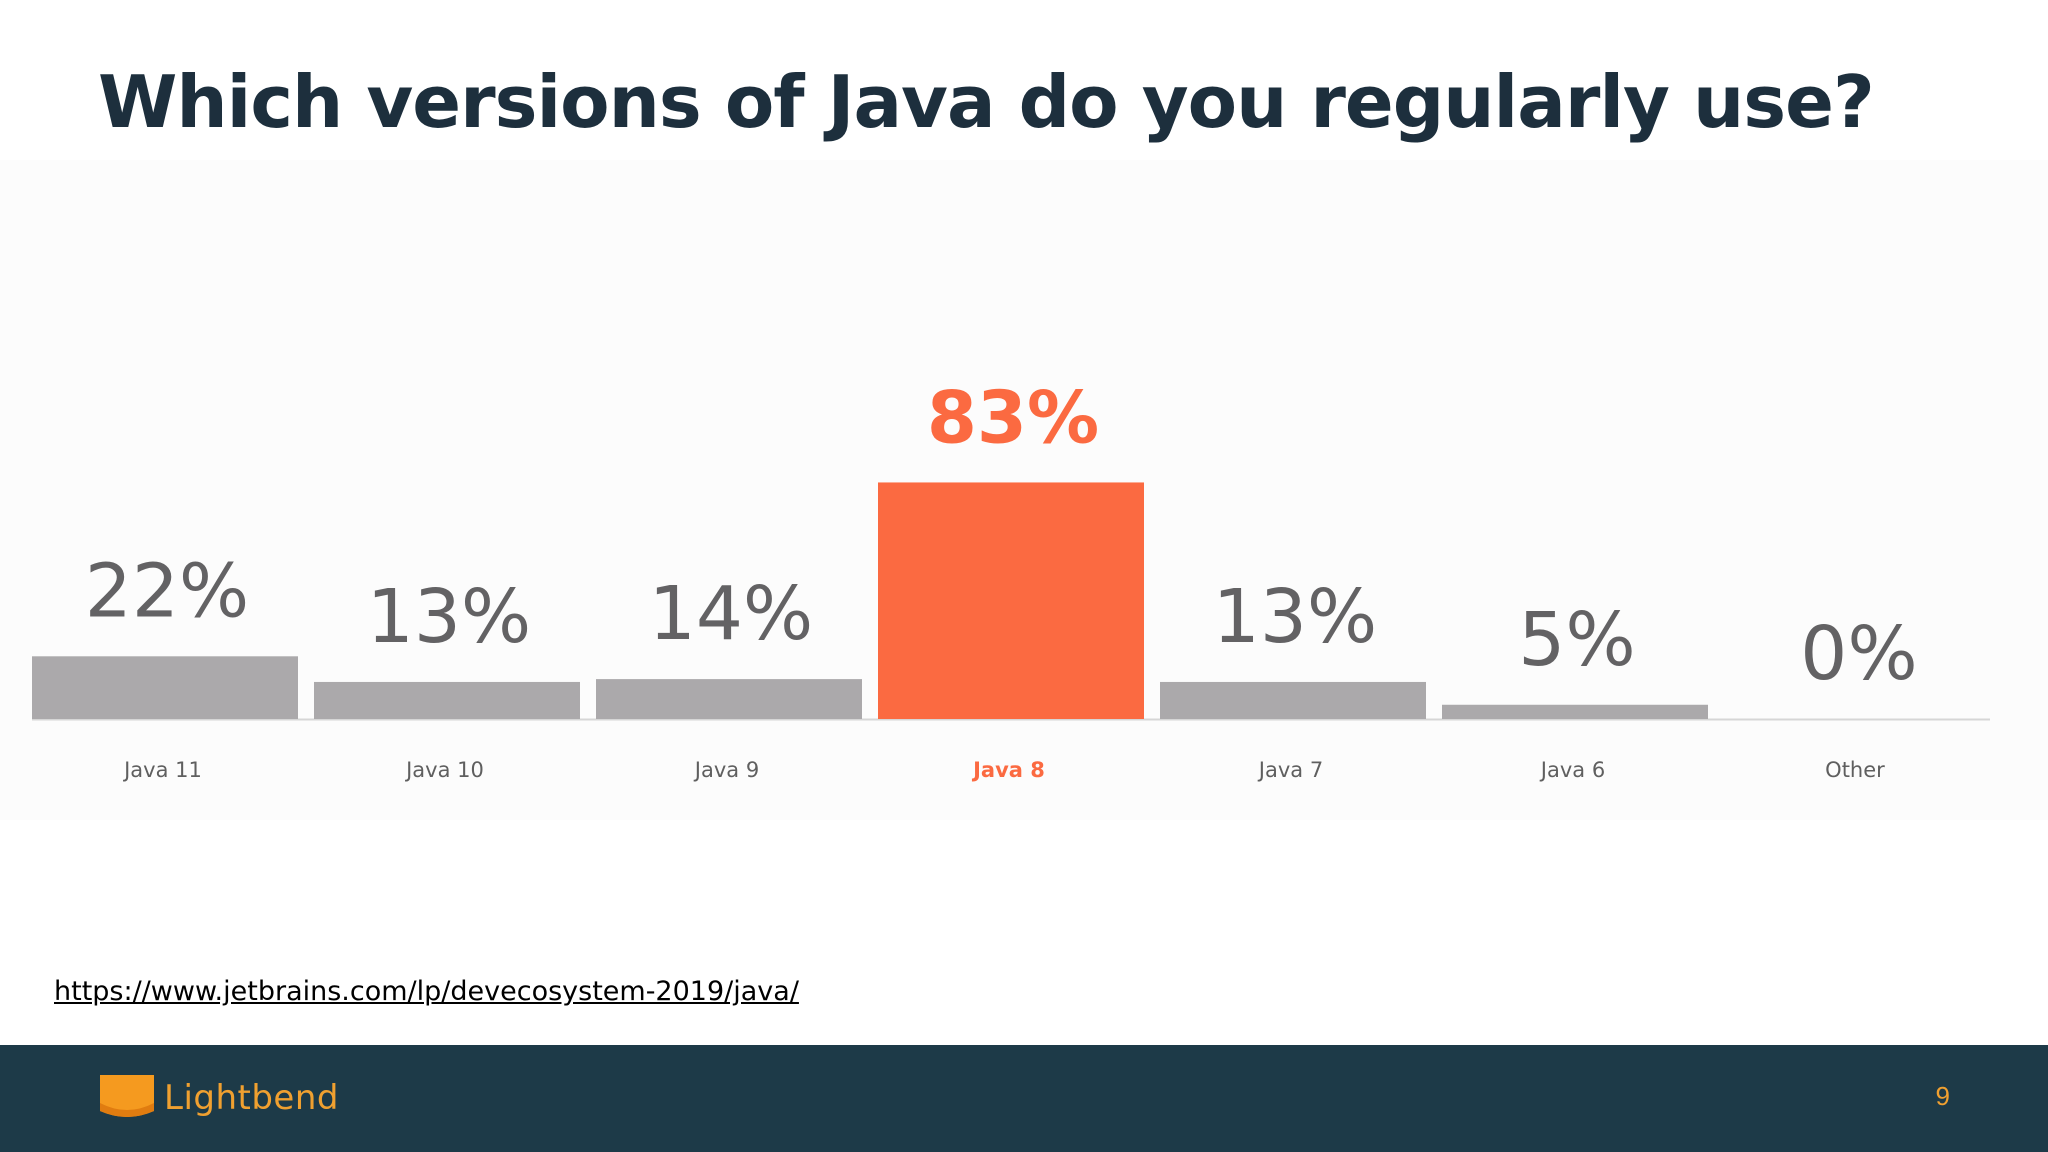 This screenshot has height=1152, width=2048. Describe the element at coordinates (1013, 417) in the screenshot. I see `data-label: 83%` at that location.